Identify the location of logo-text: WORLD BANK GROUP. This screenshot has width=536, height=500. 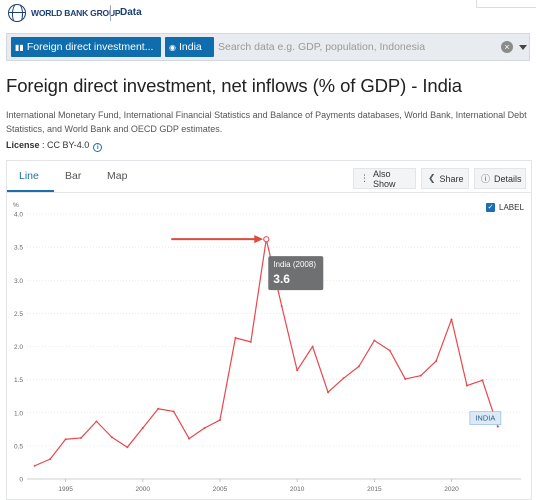
(75, 13).